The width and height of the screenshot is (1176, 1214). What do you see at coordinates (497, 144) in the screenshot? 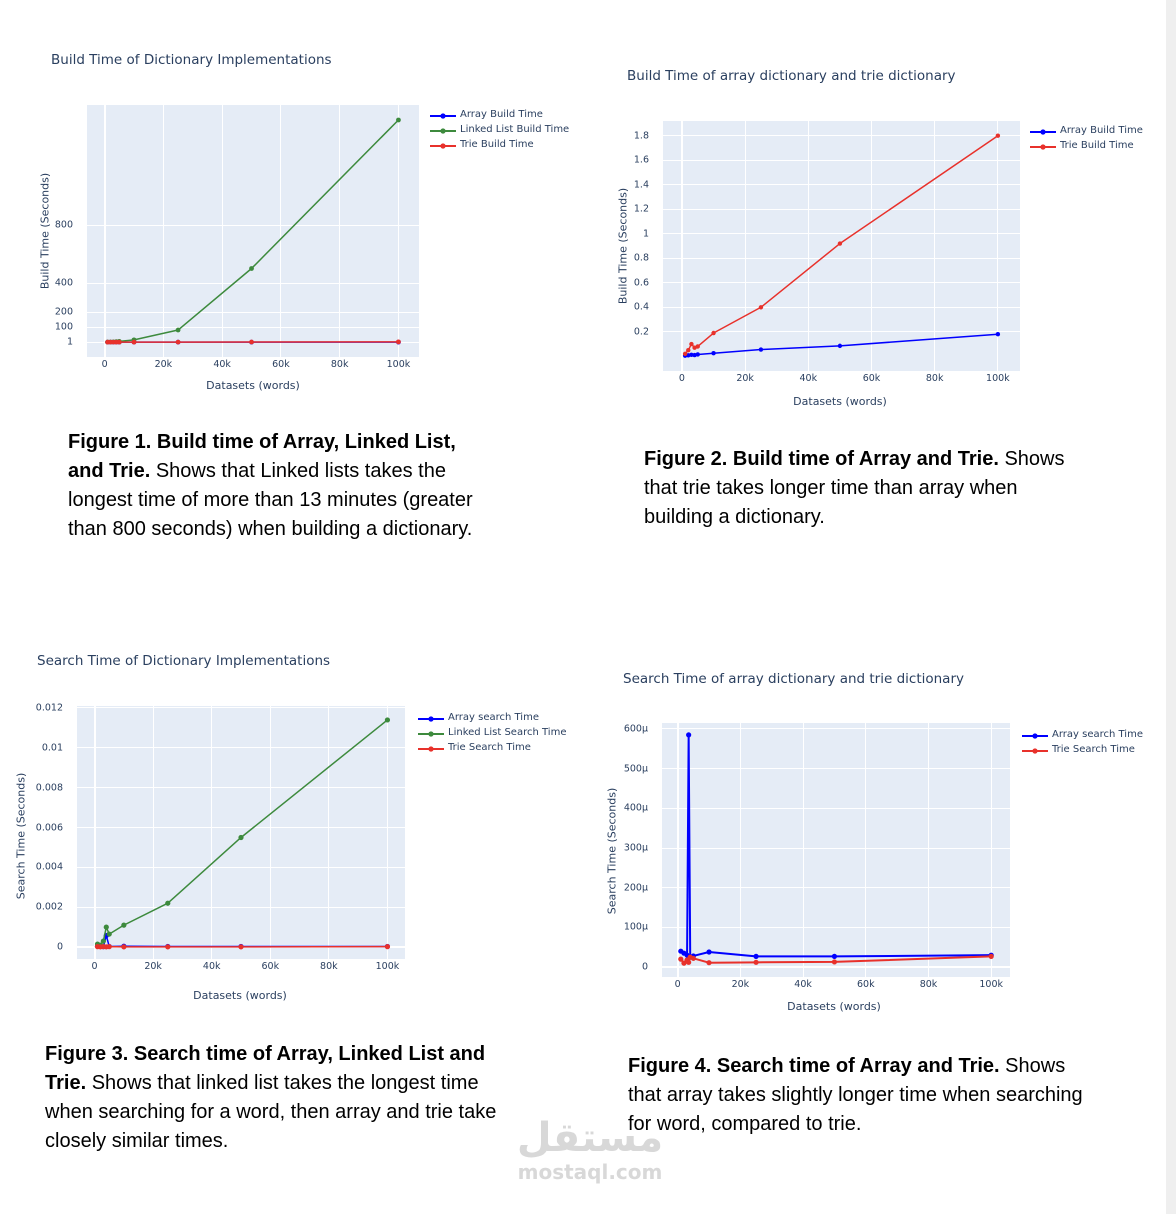
I see `legend-label: Trie Build Time` at bounding box center [497, 144].